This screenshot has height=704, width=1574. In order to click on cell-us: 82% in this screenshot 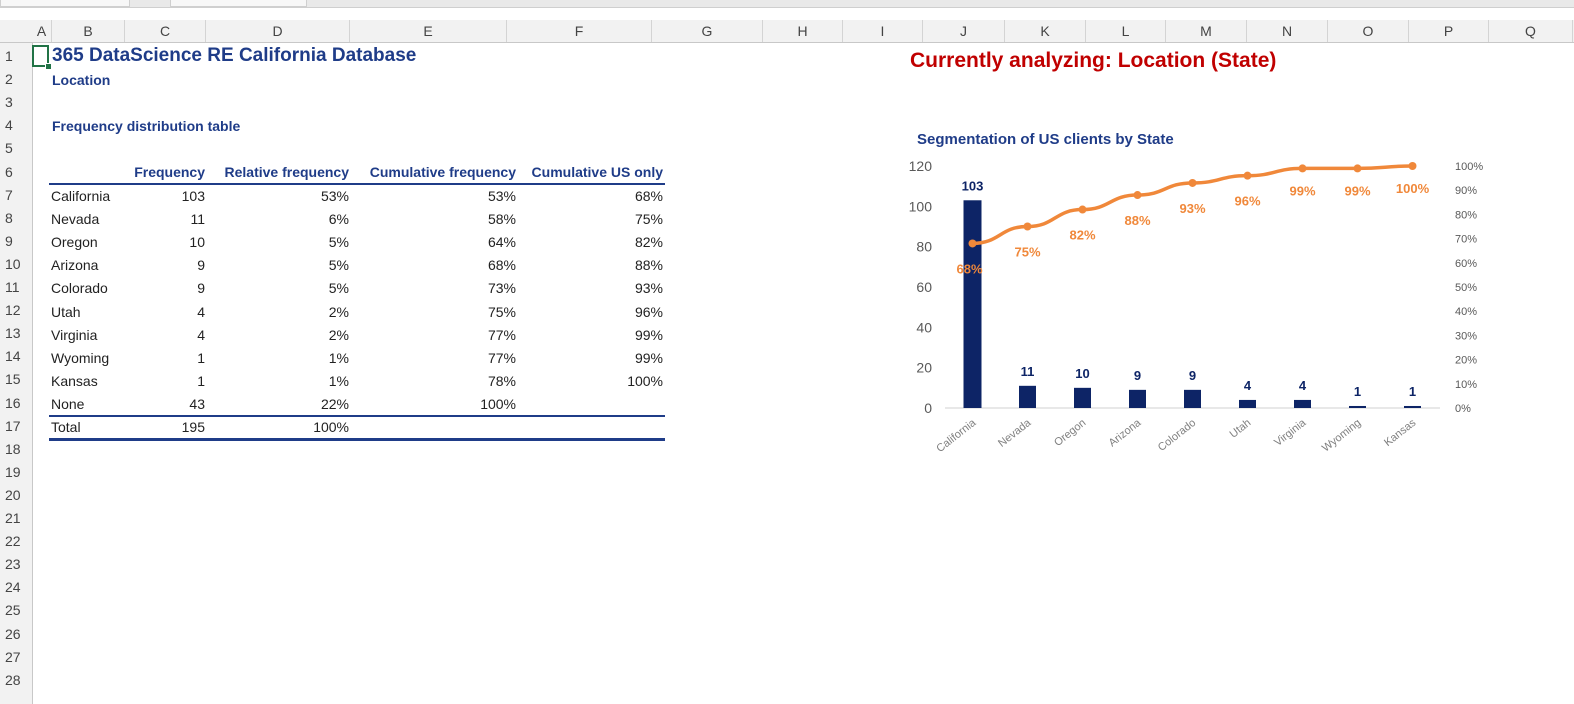, I will do `click(648, 242)`.